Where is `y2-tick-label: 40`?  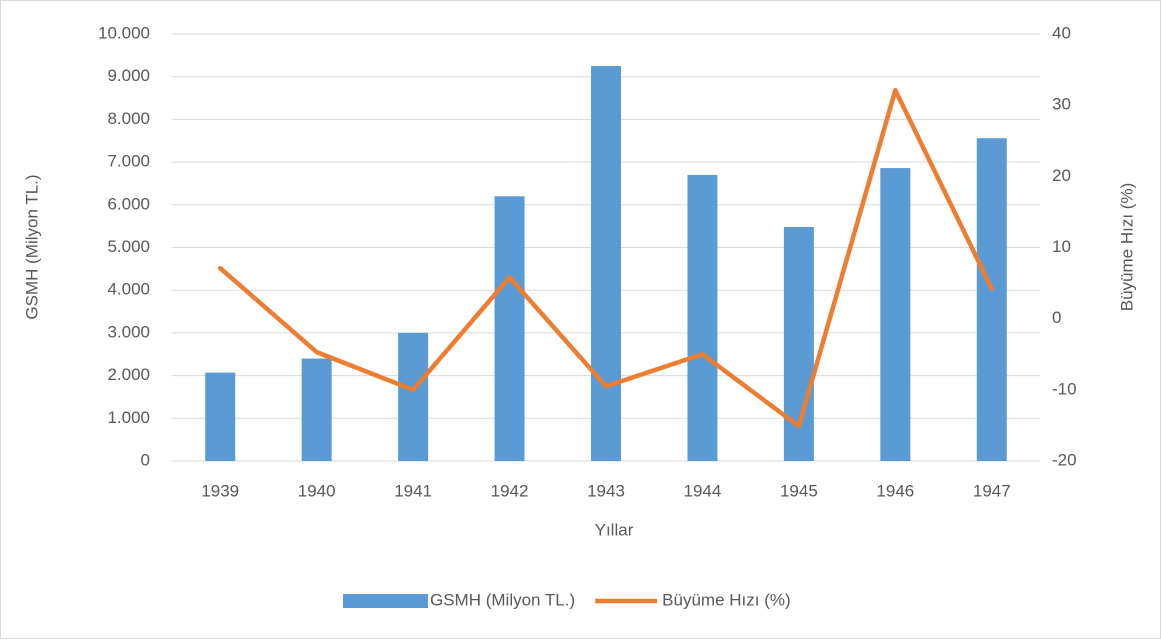
y2-tick-label: 40 is located at coordinates (1061, 32).